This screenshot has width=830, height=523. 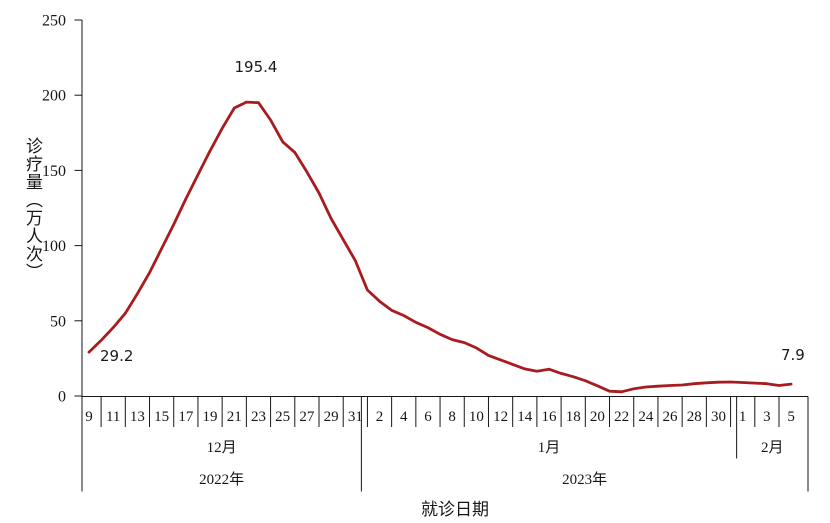 I want to click on x-tick-label: 17, so click(x=186, y=417).